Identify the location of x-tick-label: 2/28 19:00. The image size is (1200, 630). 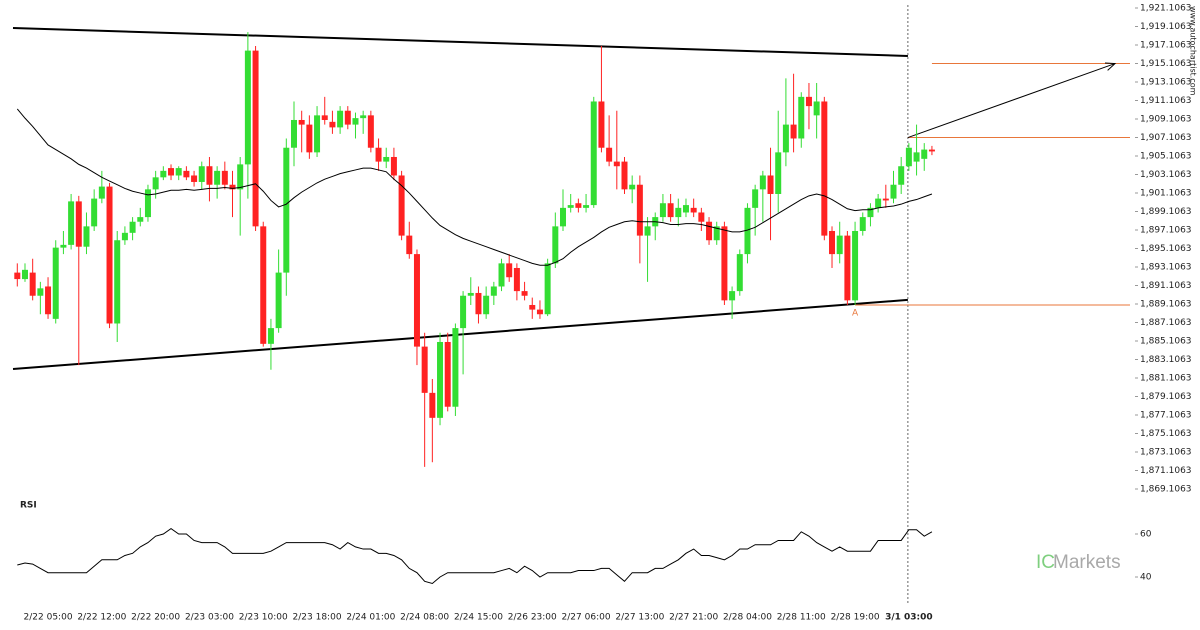
(855, 618).